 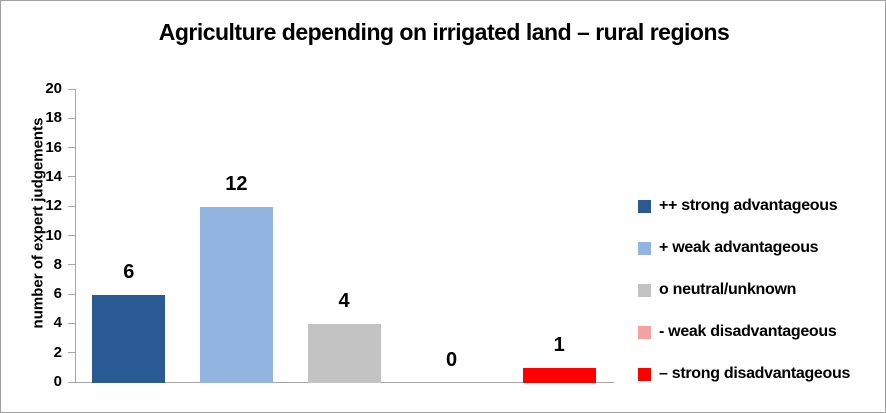 What do you see at coordinates (53, 176) in the screenshot?
I see `y-tick-label: 14` at bounding box center [53, 176].